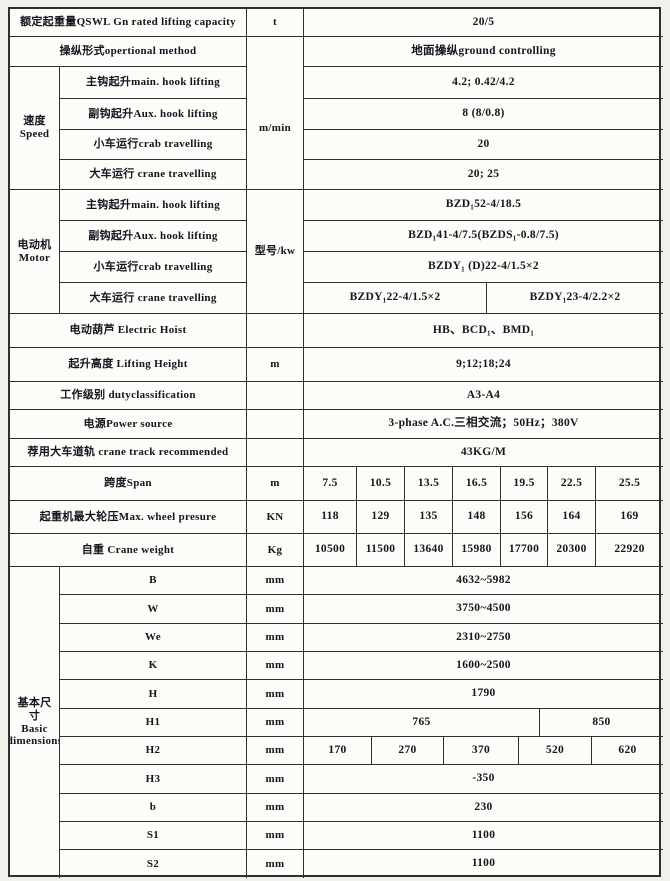 This screenshot has width=670, height=881. What do you see at coordinates (408, 751) in the screenshot?
I see `dim-h2-value: 270` at bounding box center [408, 751].